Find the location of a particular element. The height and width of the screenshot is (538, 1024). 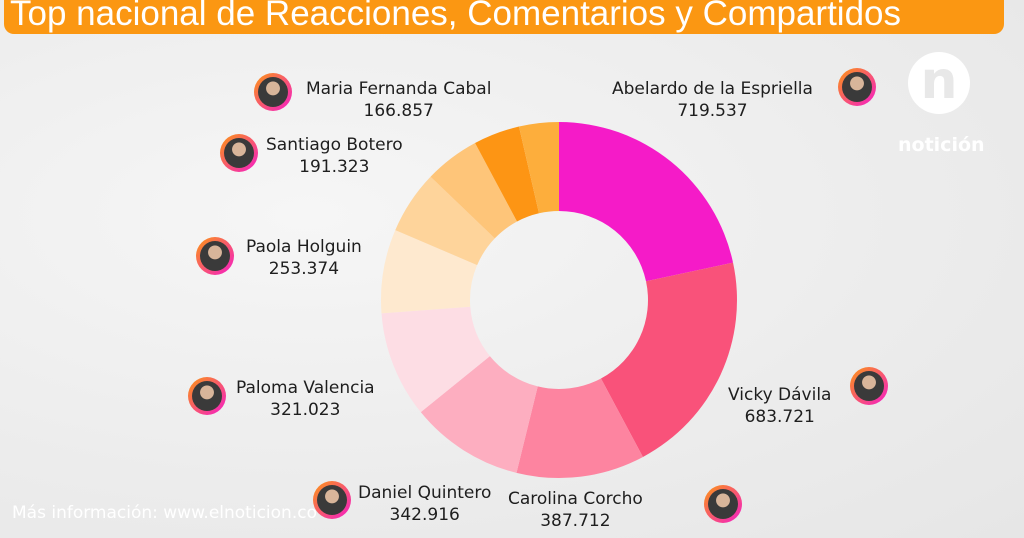

label-name: Daniel Quintero is located at coordinates (425, 493).